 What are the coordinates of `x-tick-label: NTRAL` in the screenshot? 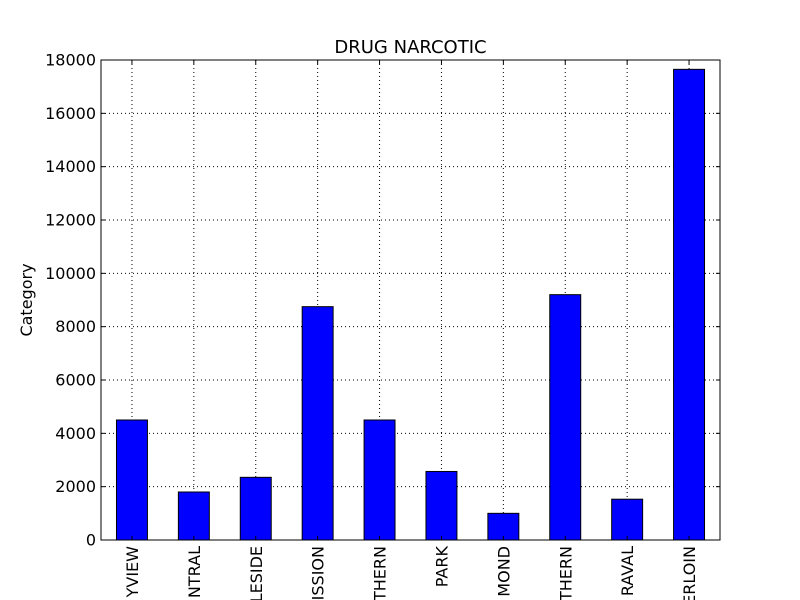 It's located at (194, 572).